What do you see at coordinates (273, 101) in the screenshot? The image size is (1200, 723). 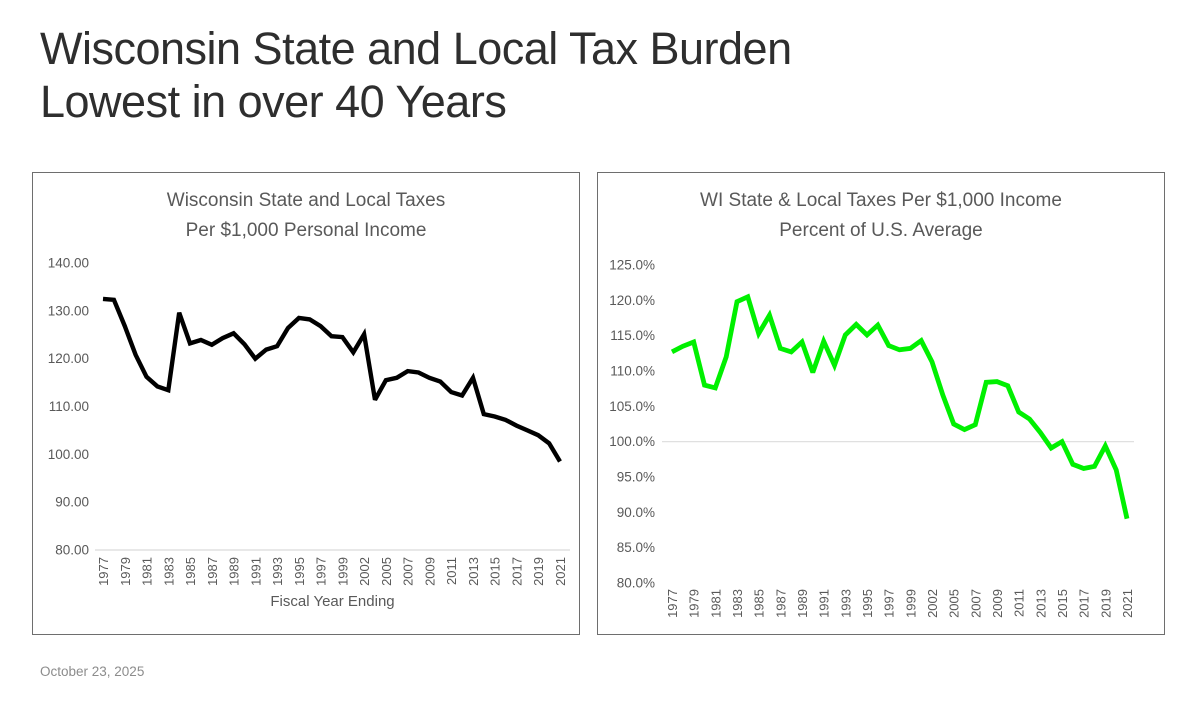 I see `slide-title-line-2: Lowest in over 40 Years` at bounding box center [273, 101].